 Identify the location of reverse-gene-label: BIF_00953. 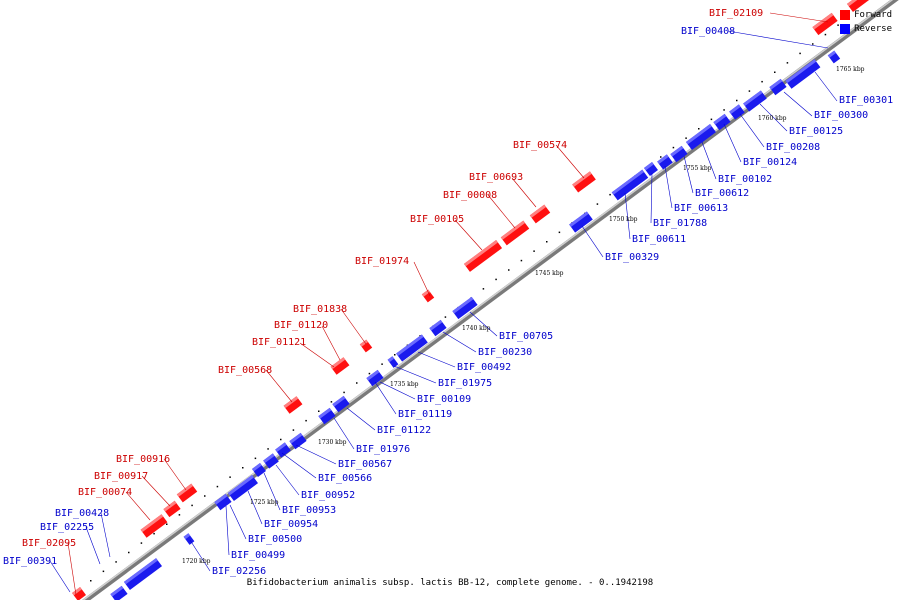
(309, 510).